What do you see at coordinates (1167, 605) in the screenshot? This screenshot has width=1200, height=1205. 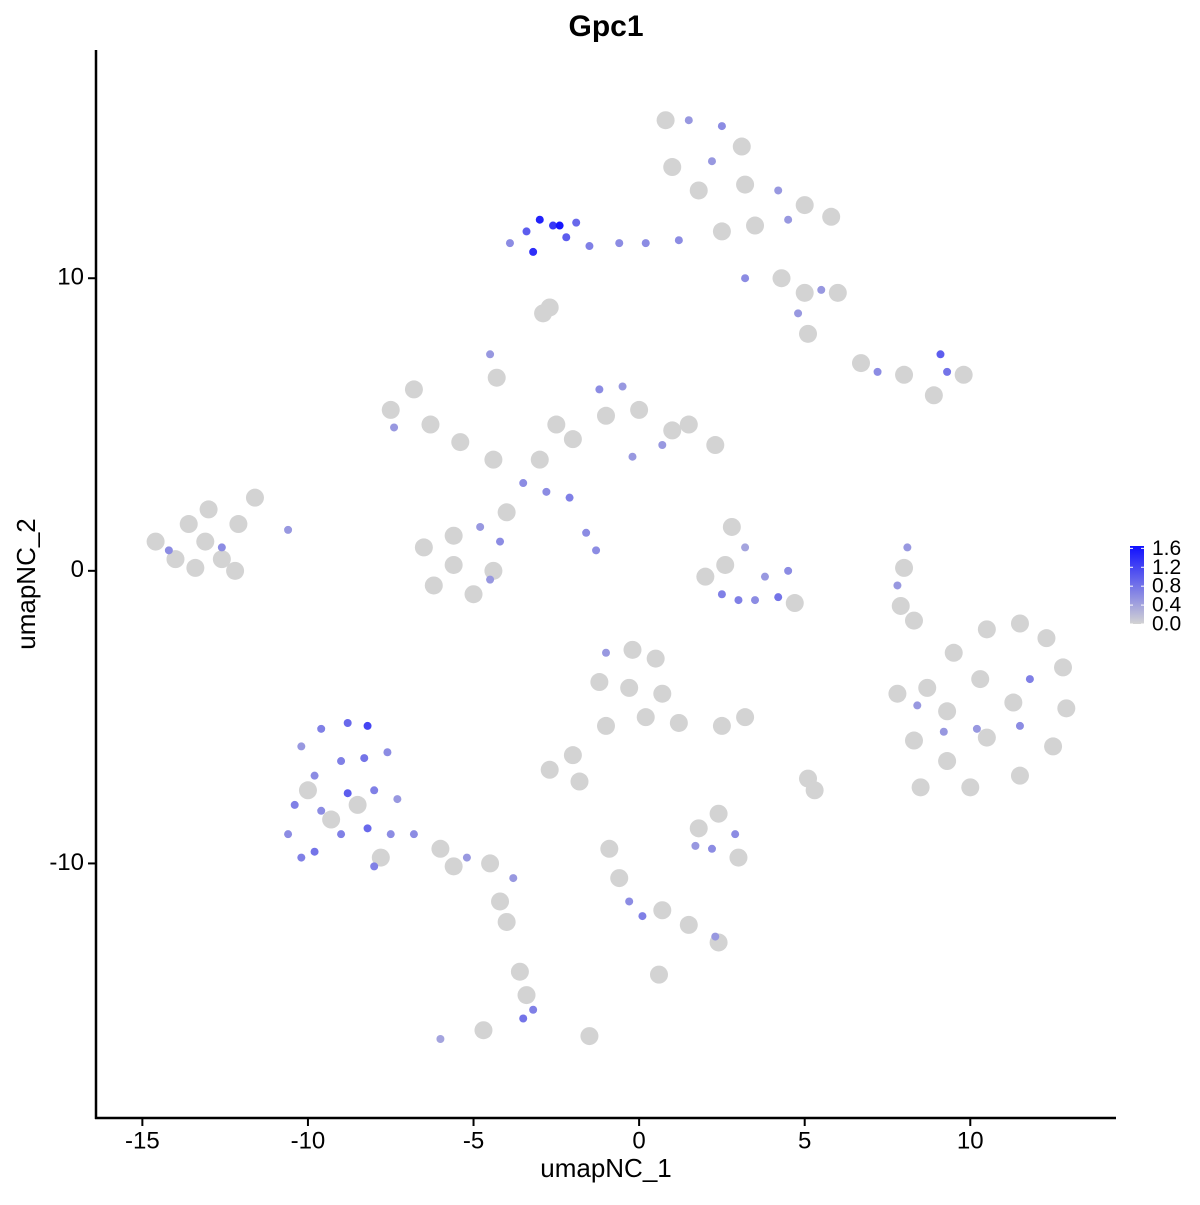 I see `colorbar-tick-label: 0.4` at bounding box center [1167, 605].